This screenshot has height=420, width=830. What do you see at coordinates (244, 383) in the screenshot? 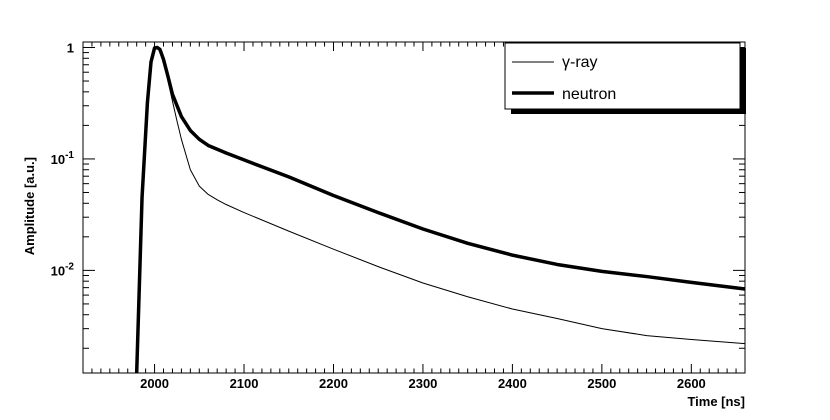
I see `x-tick-label: 2100` at bounding box center [244, 383].